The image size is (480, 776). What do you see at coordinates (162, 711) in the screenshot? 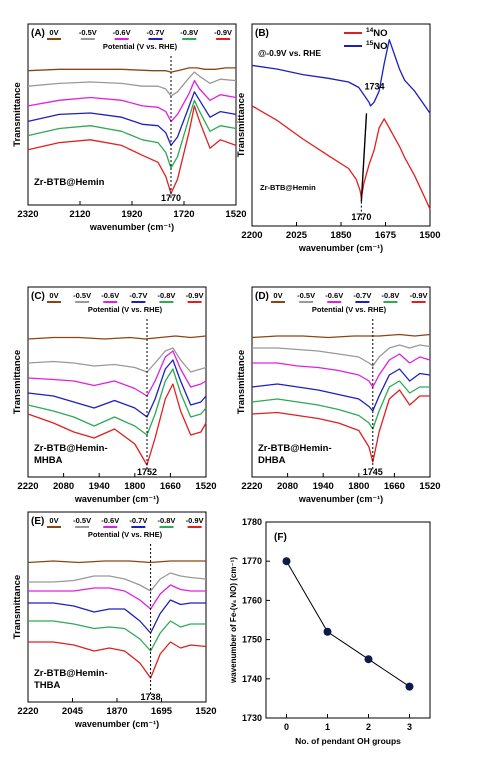
I see `x-tick-label: 1695` at bounding box center [162, 711].